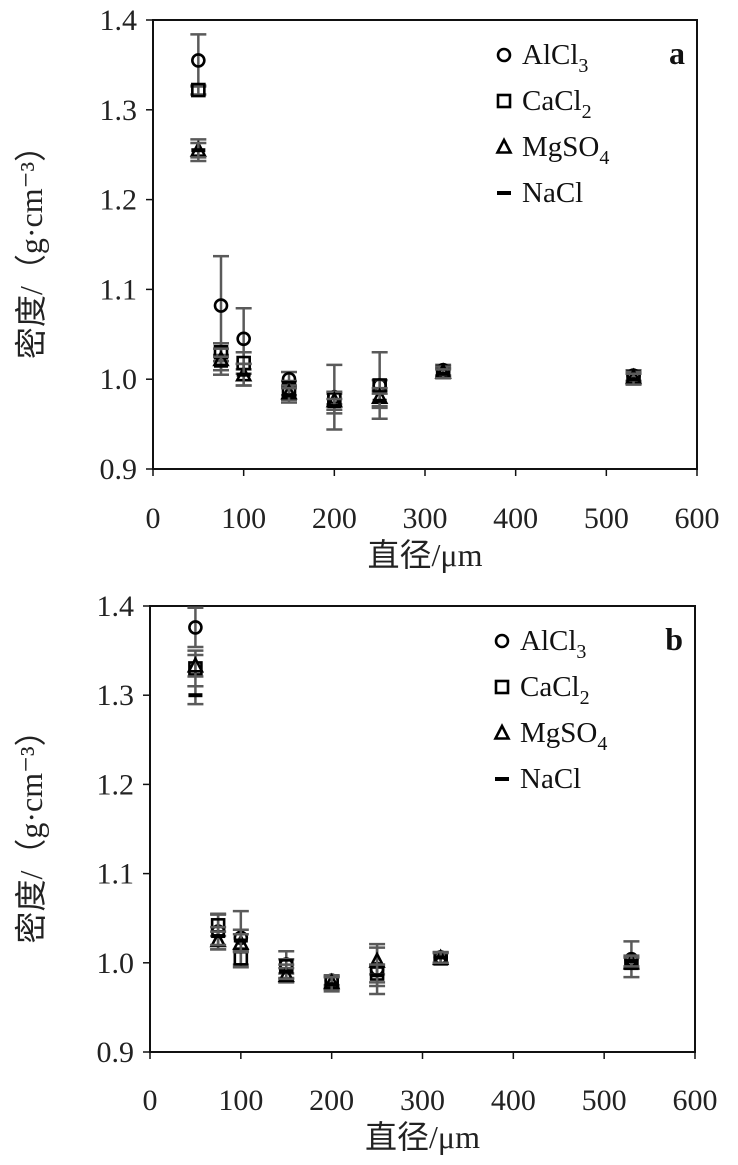  I want to click on series-NaCl, so click(416, 278).